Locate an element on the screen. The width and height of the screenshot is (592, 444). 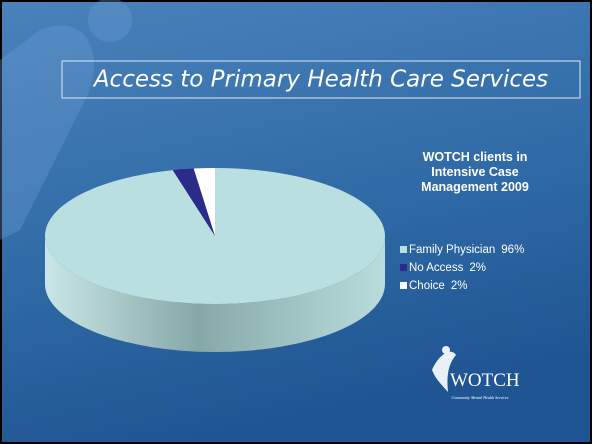
legend-label: Family Physician is located at coordinates (452, 250).